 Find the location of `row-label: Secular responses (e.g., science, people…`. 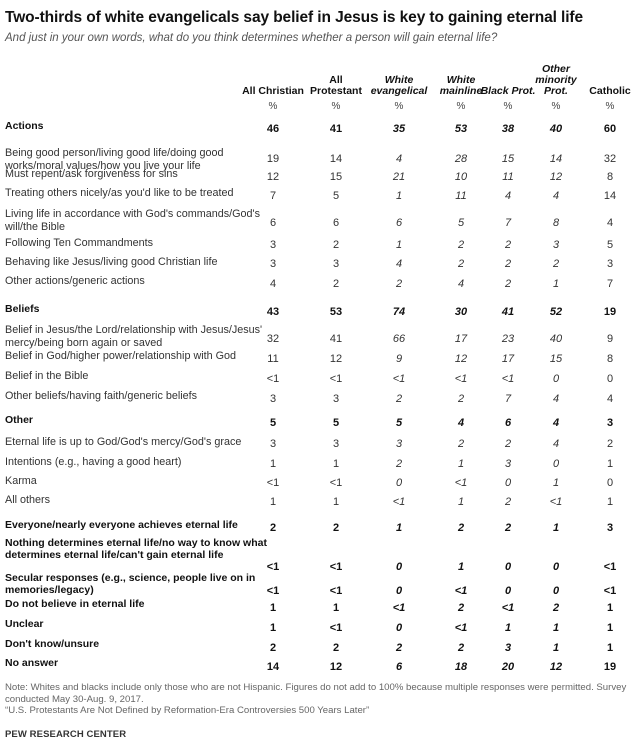

row-label: Secular responses (e.g., science, people… is located at coordinates (130, 584).